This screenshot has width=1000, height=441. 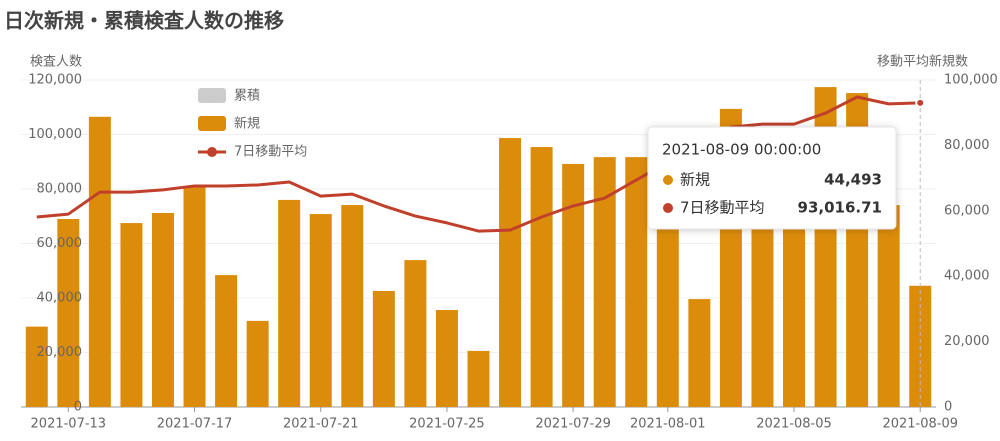 I want to click on x-tick-label: 2021-07-25, so click(x=447, y=424).